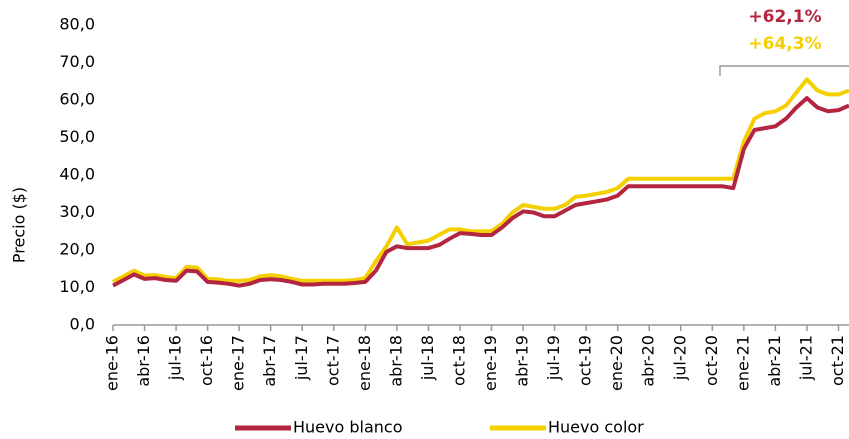 The height and width of the screenshot is (439, 849). What do you see at coordinates (112, 363) in the screenshot?
I see `x-tick-label: ene-16` at bounding box center [112, 363].